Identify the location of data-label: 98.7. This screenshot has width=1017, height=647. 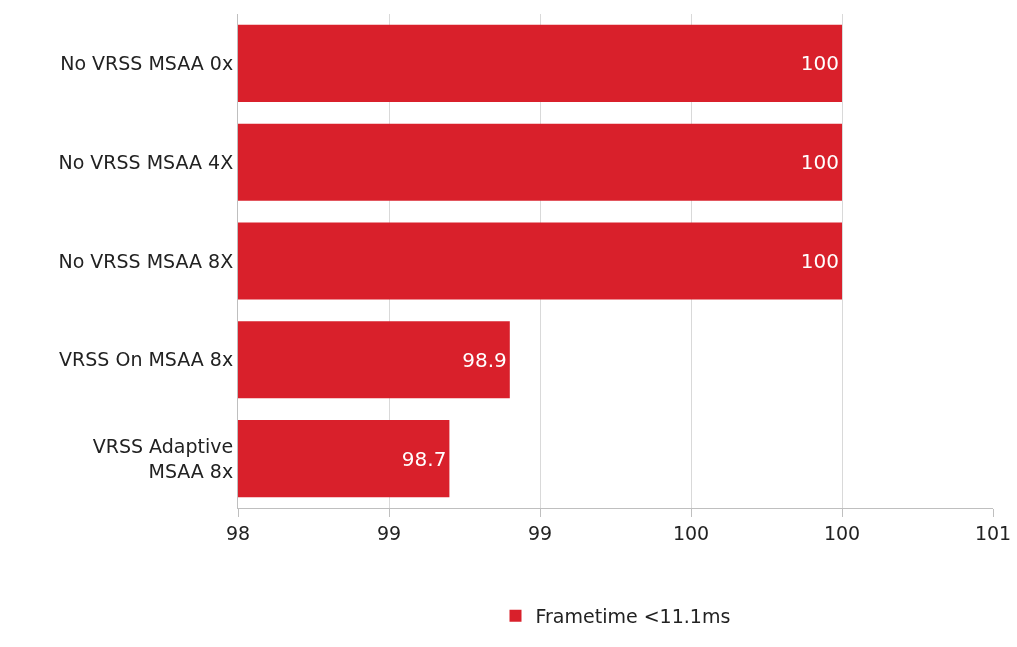
(424, 458).